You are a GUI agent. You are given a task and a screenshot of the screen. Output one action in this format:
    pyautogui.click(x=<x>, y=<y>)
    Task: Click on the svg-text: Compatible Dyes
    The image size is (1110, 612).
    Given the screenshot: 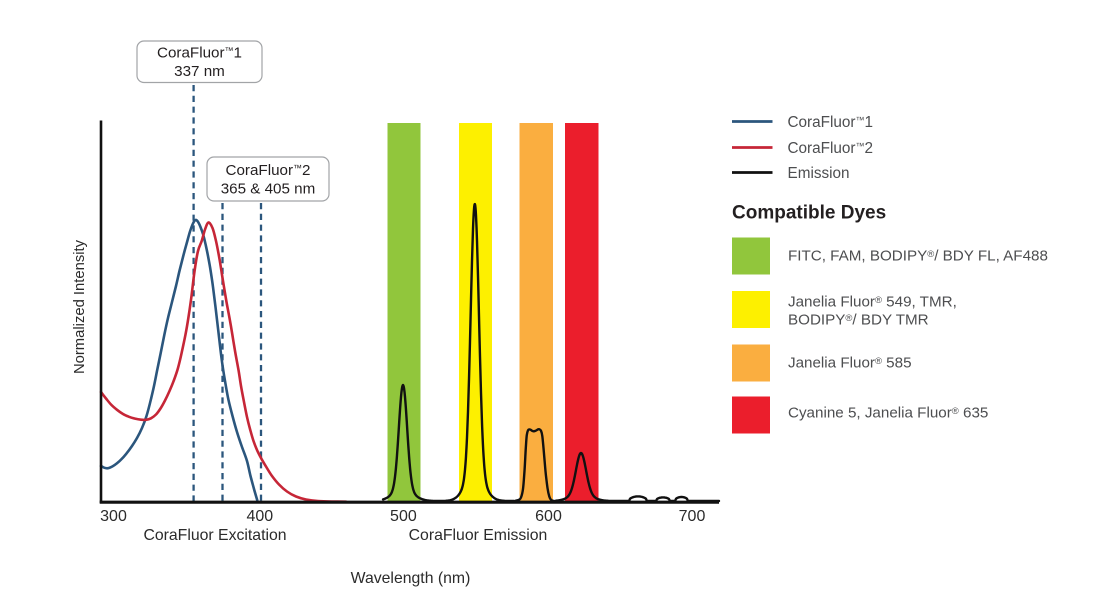 What is the action you would take?
    pyautogui.click(x=809, y=213)
    